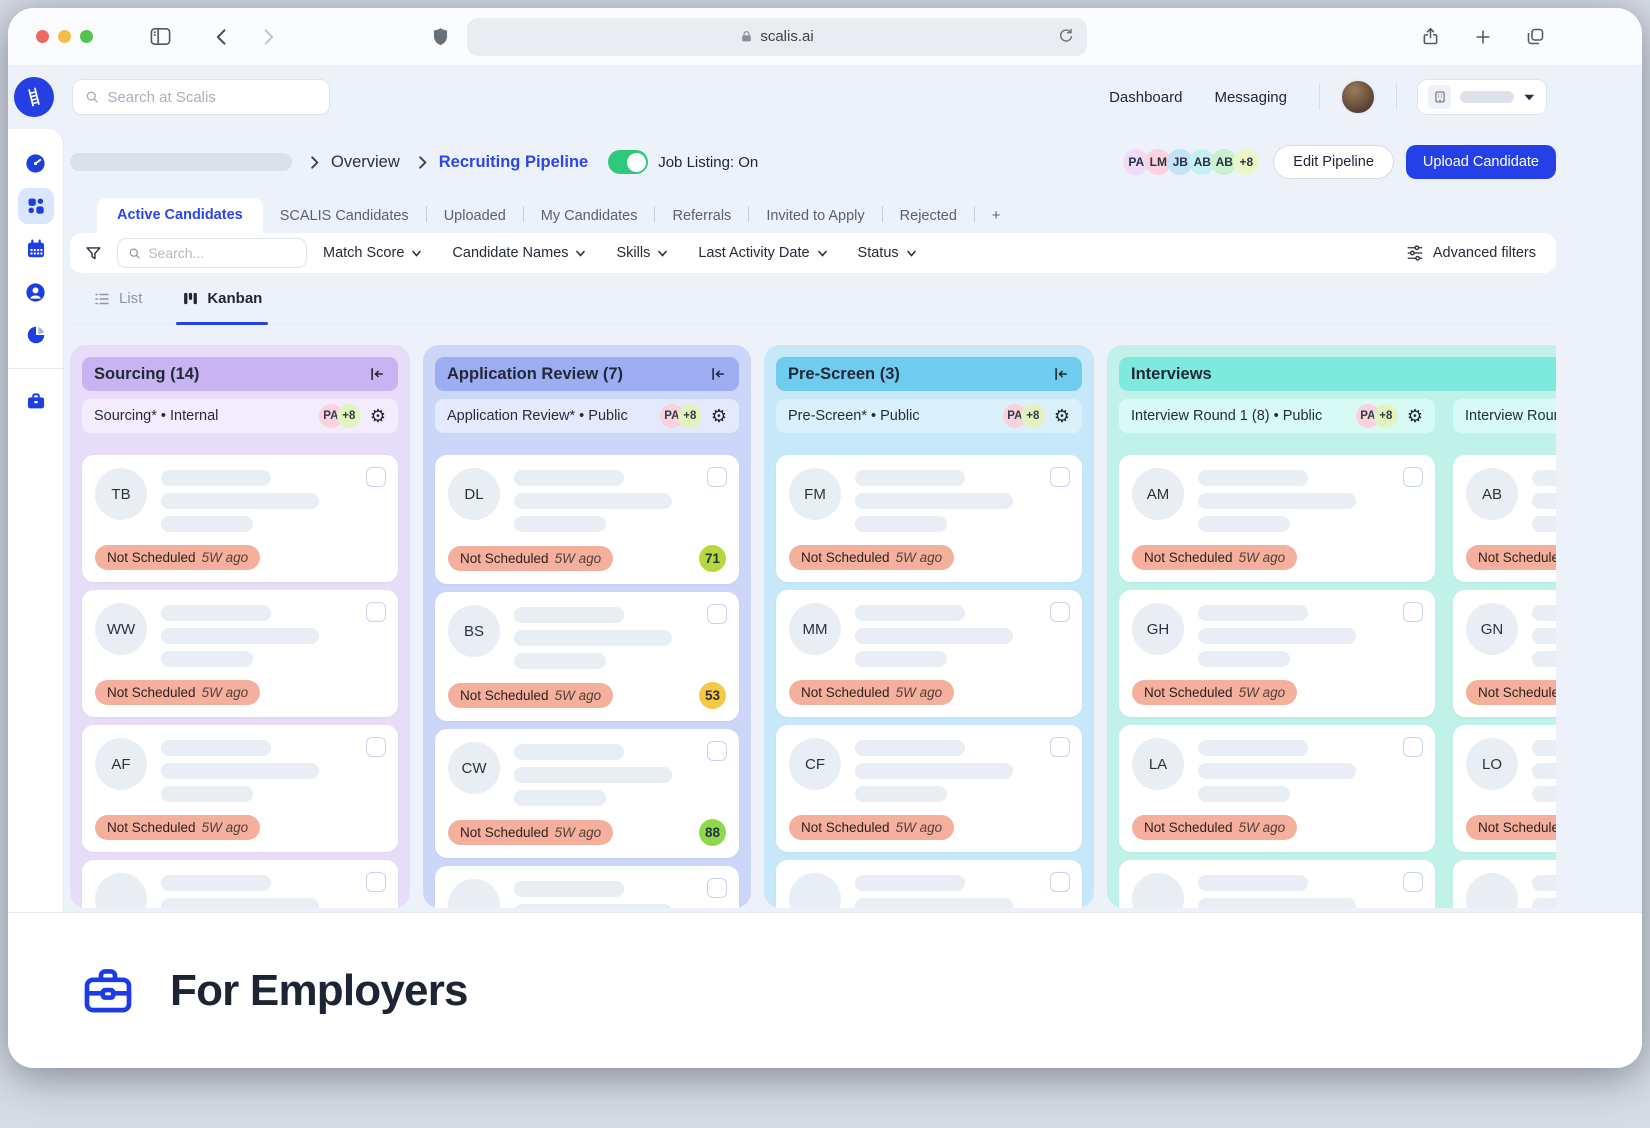 The image size is (1650, 1128). What do you see at coordinates (34, 97) in the screenshot?
I see `scalis-logo` at bounding box center [34, 97].